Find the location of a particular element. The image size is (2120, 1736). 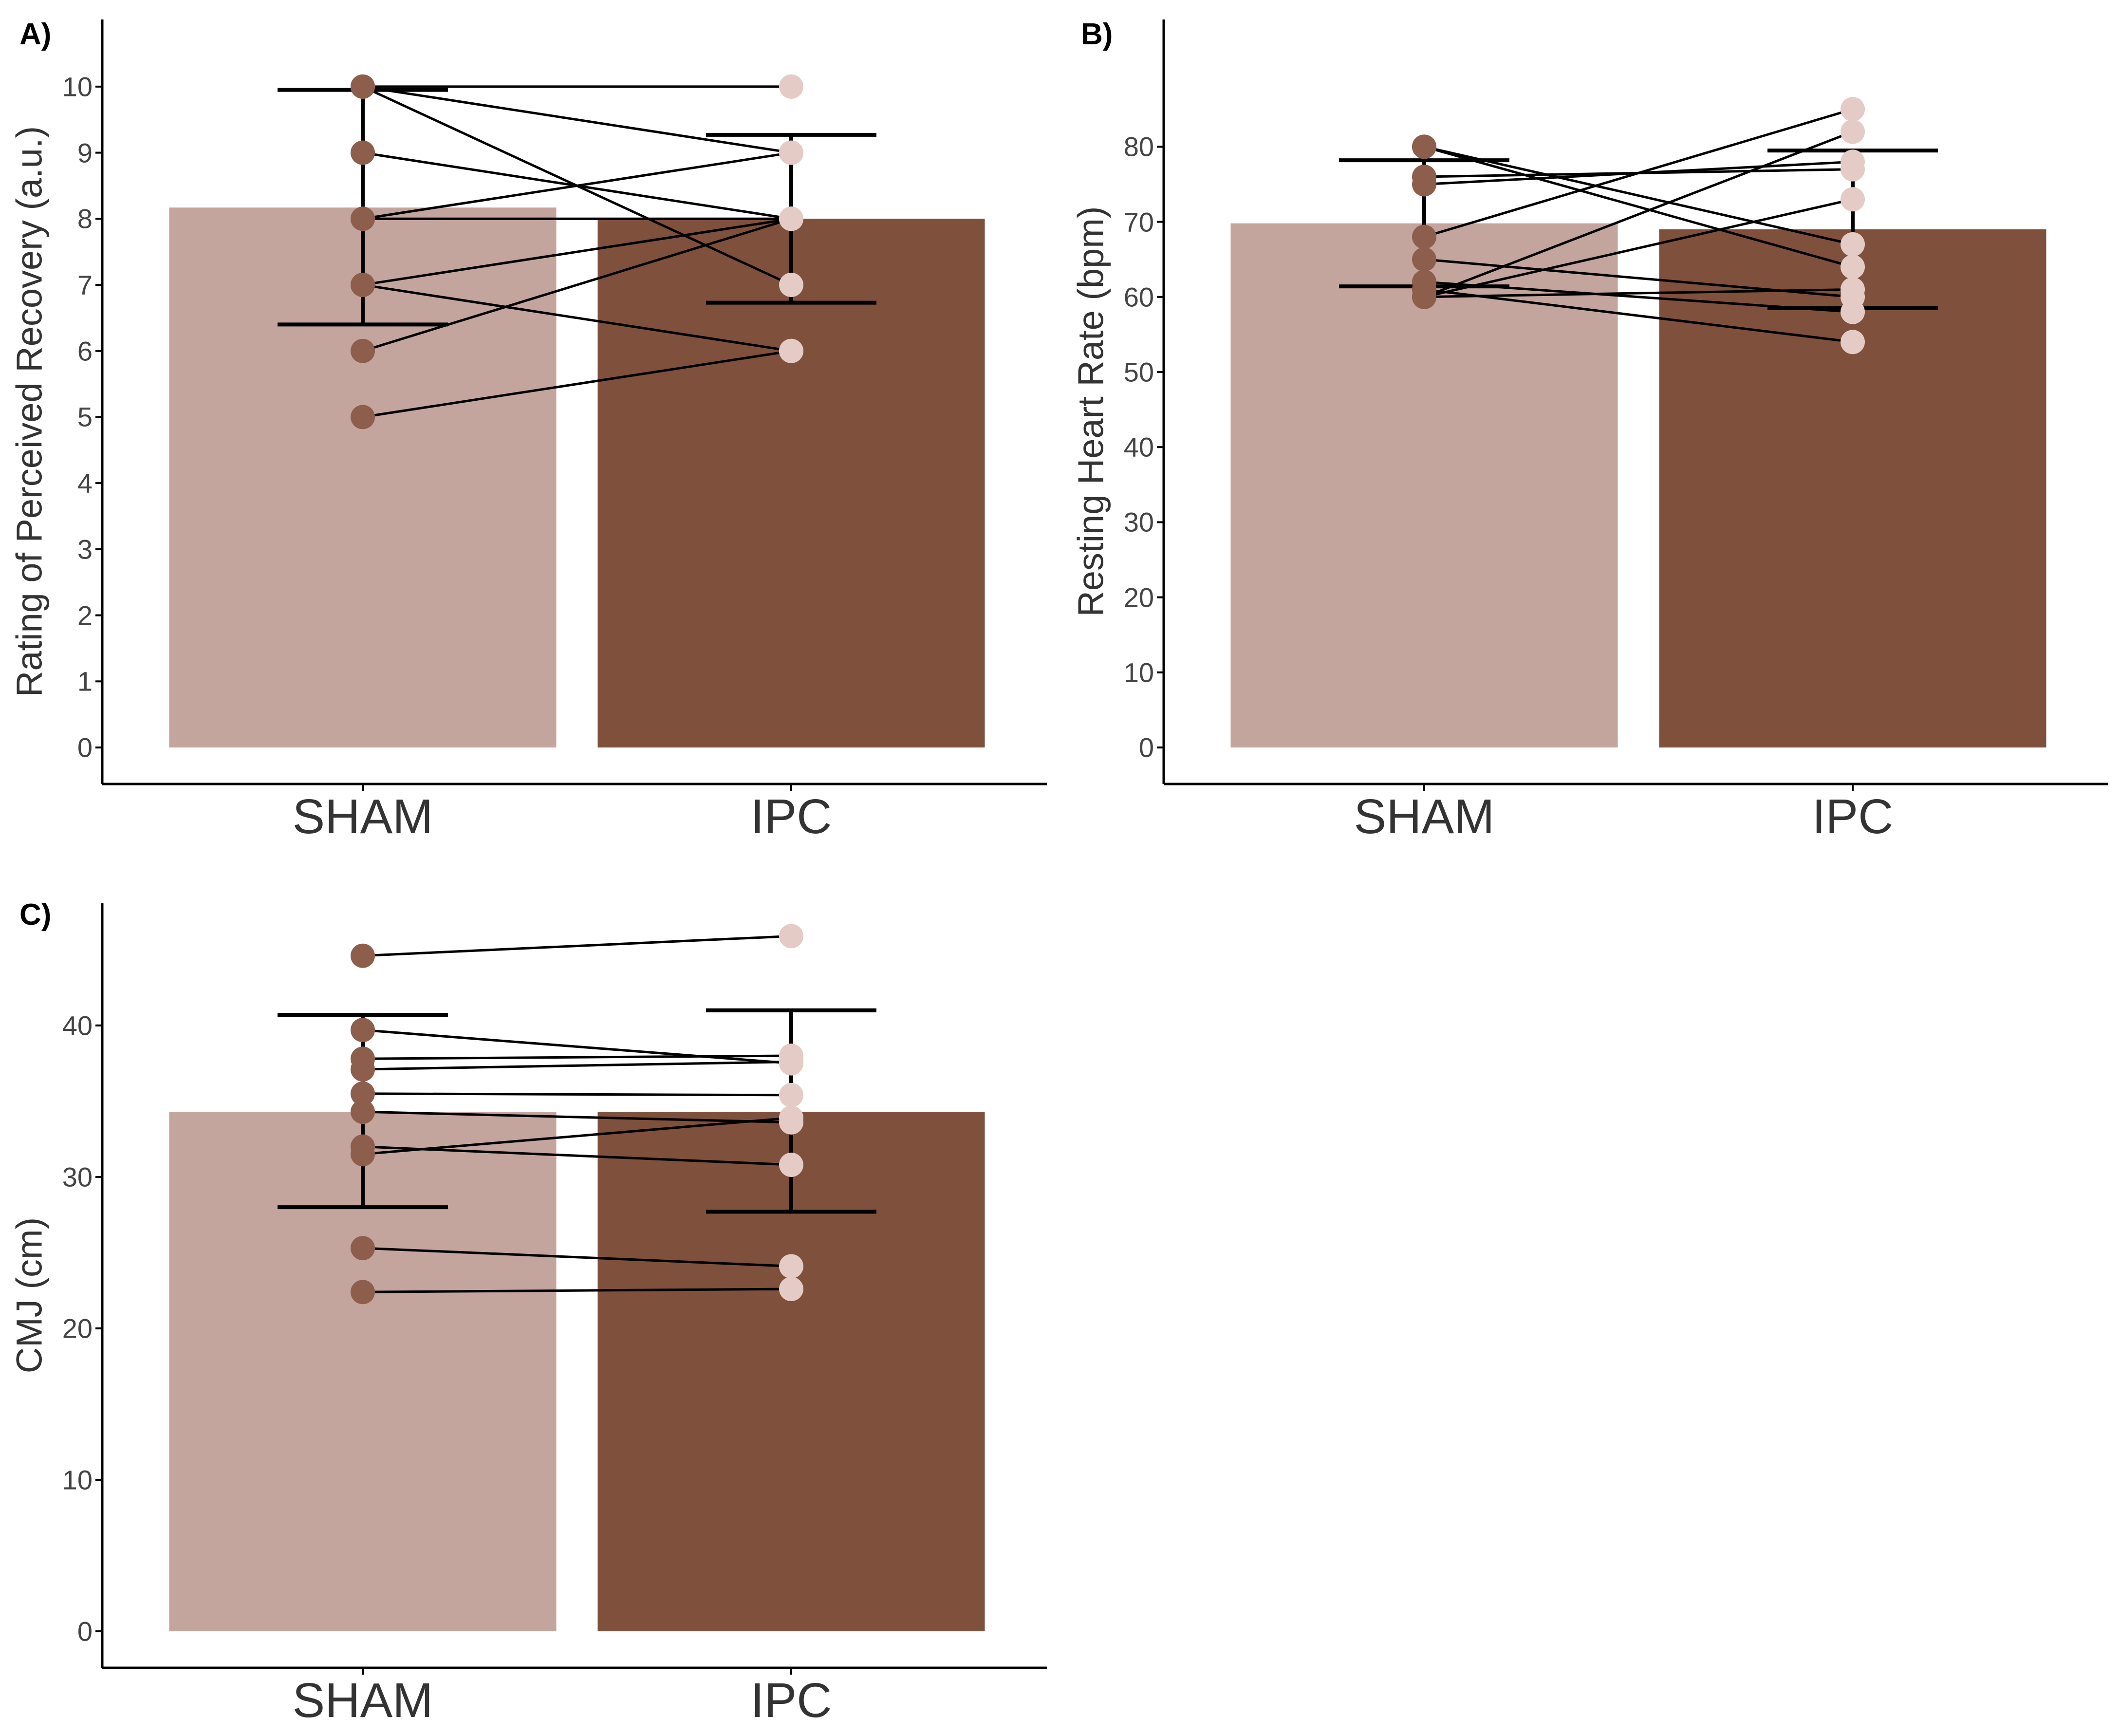

panel-a-letter: A) is located at coordinates (35, 34).